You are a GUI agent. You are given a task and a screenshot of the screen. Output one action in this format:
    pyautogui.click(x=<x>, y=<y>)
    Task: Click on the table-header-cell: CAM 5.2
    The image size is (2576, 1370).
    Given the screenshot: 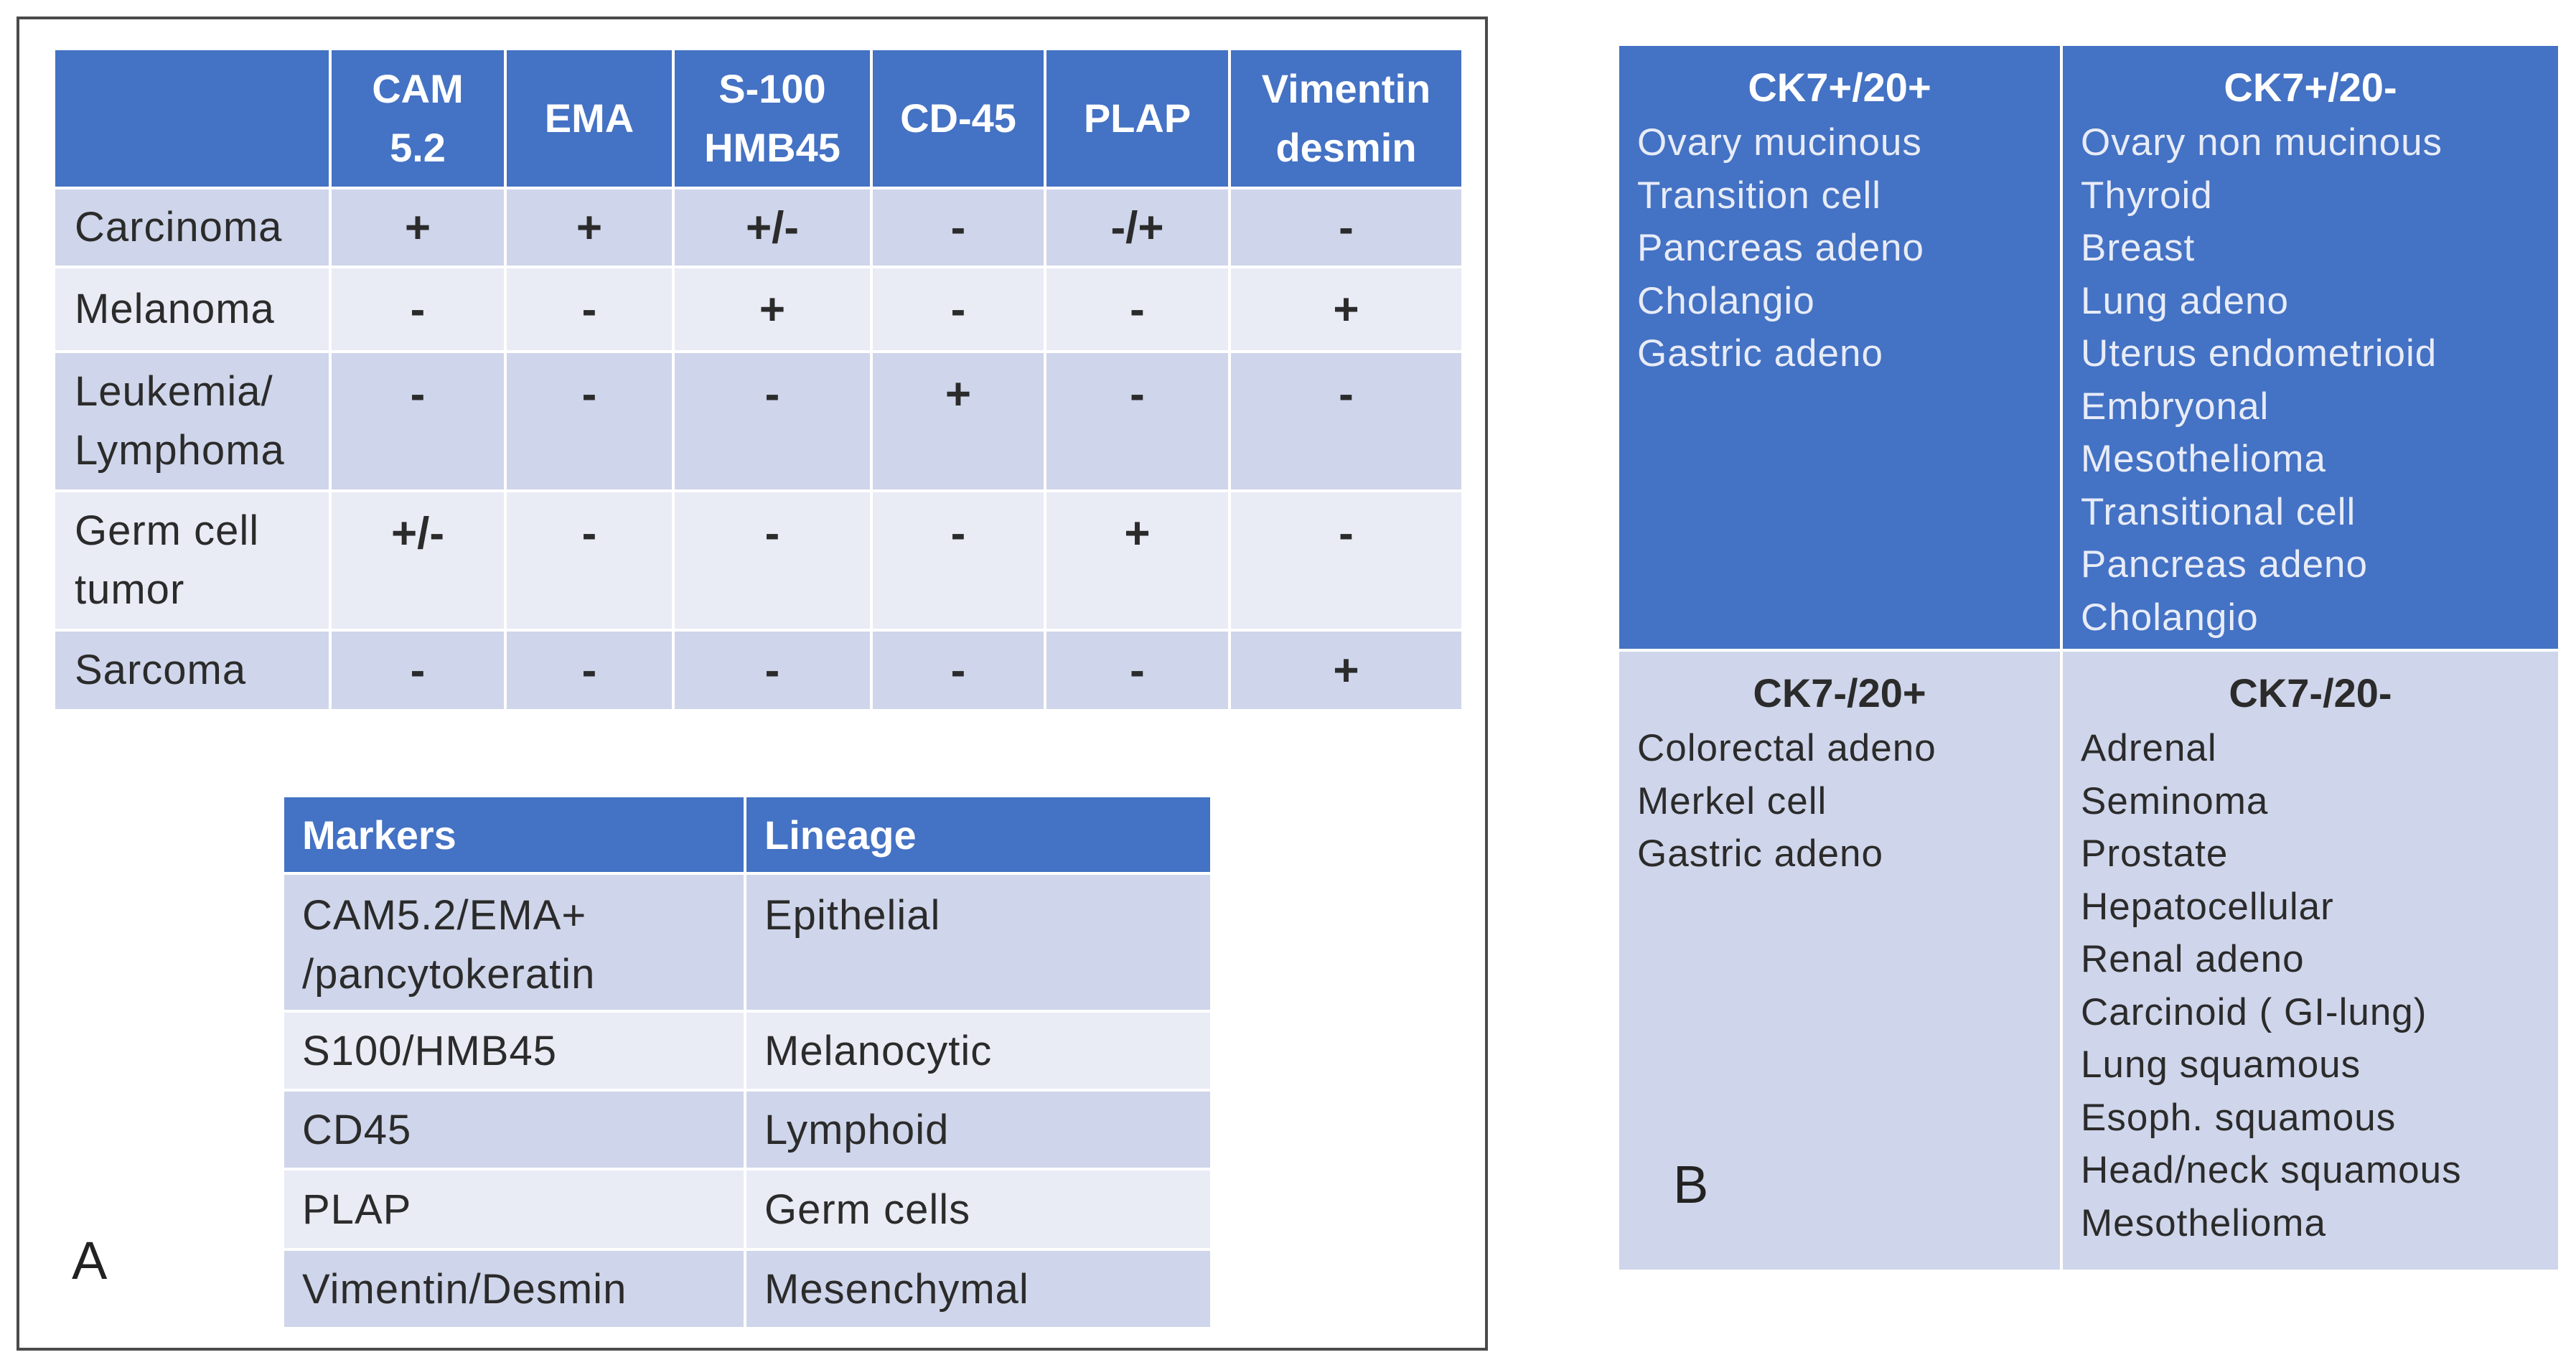 What is the action you would take?
    pyautogui.click(x=418, y=119)
    